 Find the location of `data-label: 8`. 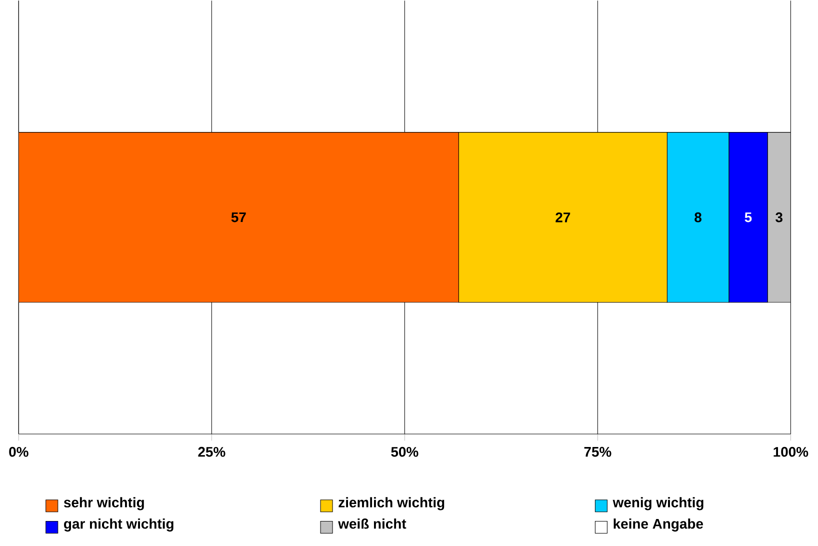

data-label: 8 is located at coordinates (698, 217).